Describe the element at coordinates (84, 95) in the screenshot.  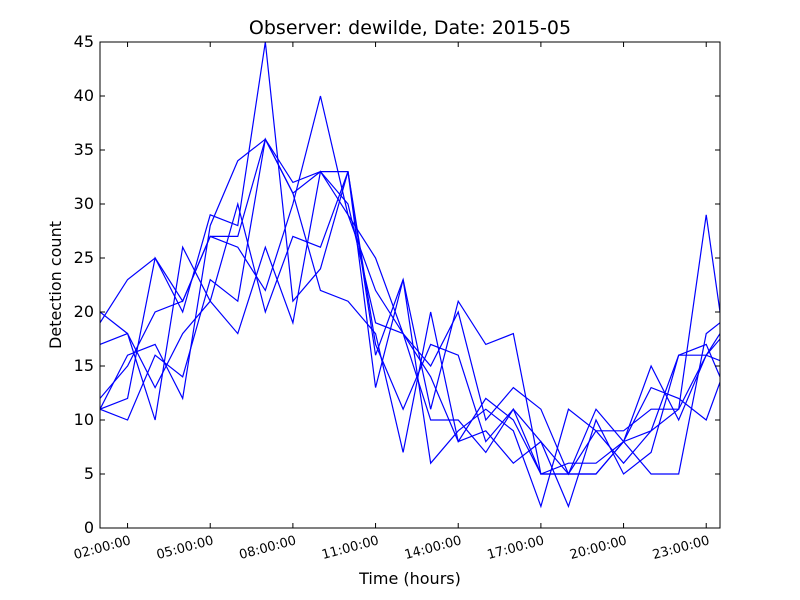
I see `y-tick-label: 40` at that location.